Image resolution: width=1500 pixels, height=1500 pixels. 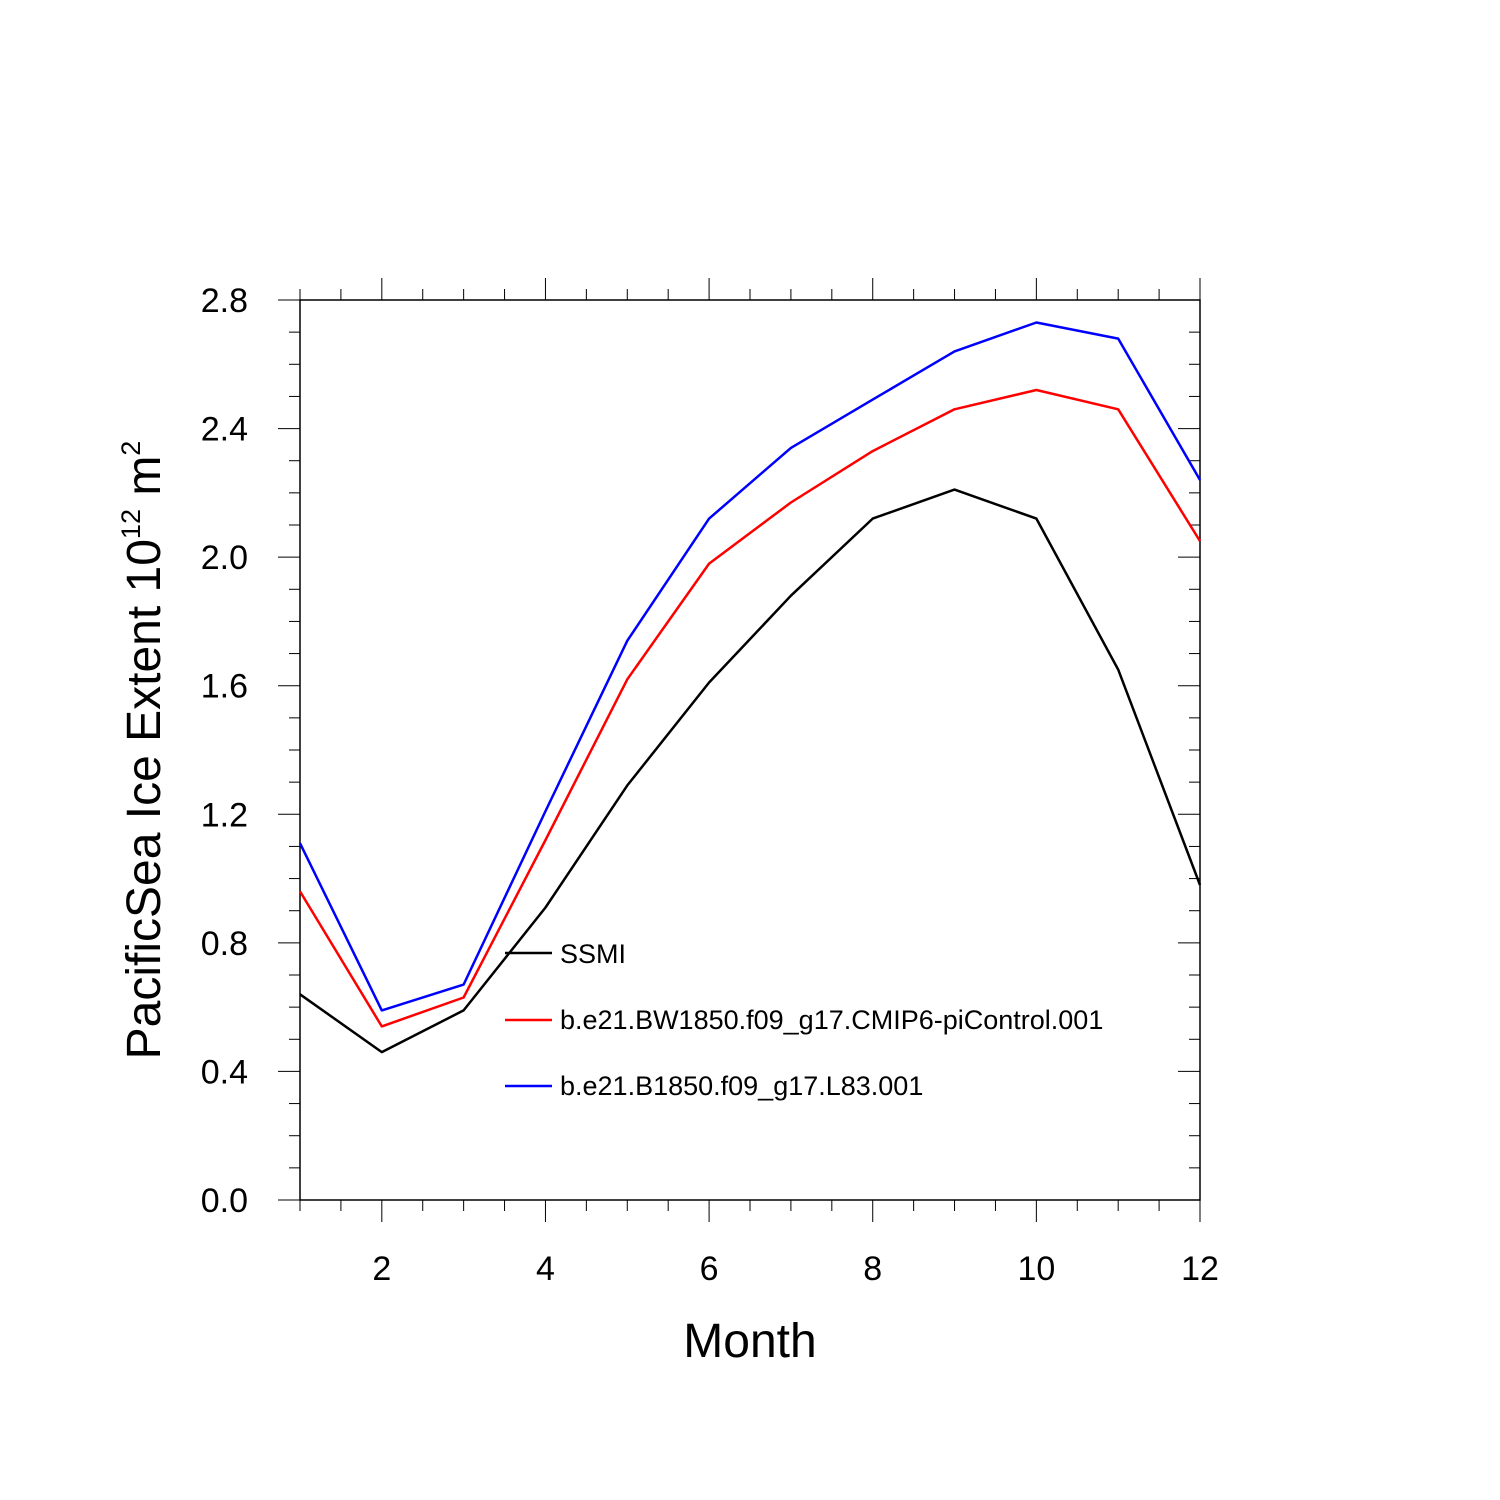 What do you see at coordinates (593, 954) in the screenshot?
I see `legend-label-ssmi: SSMI` at bounding box center [593, 954].